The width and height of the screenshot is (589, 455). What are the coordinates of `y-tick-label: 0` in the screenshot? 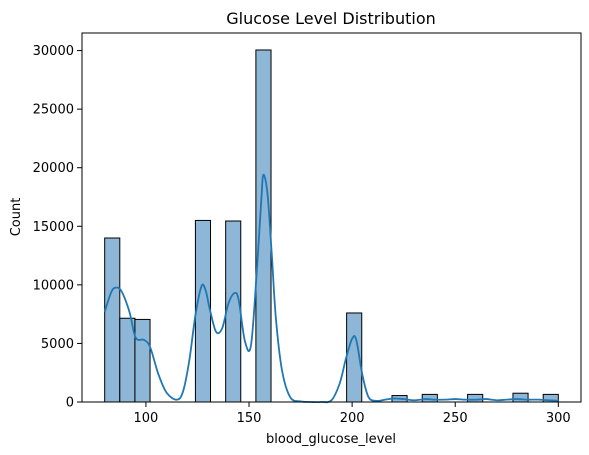 It's located at (70, 403).